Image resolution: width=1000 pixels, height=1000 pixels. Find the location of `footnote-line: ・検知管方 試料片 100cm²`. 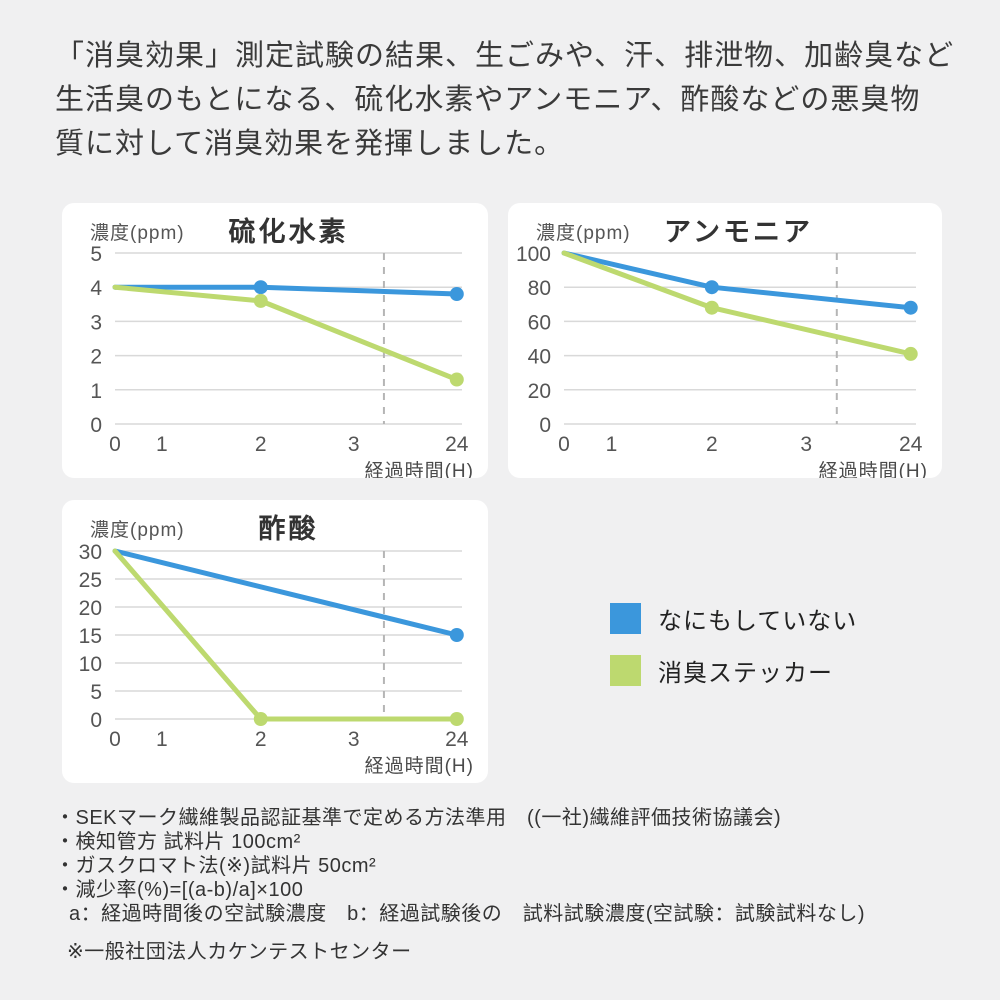

footnote-line: ・検知管方 試料片 100cm² is located at coordinates (178, 842).